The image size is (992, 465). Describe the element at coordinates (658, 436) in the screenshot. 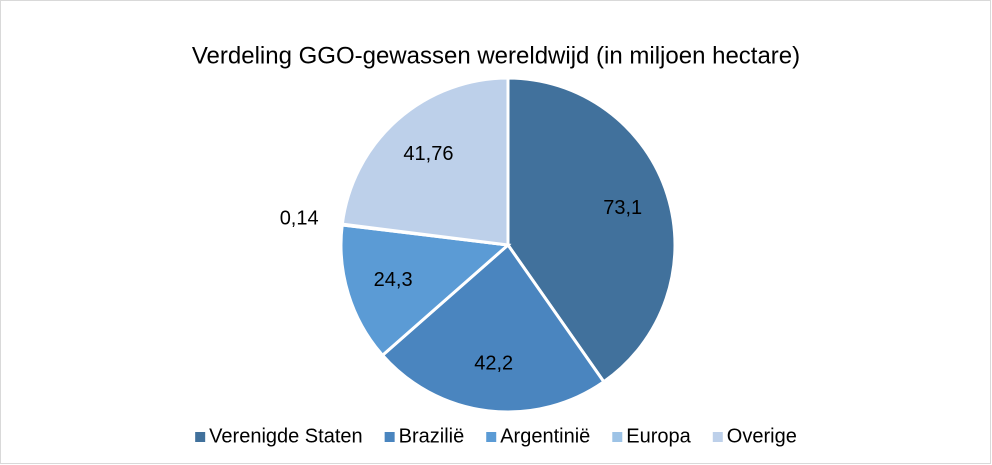

I see `legend-label: Europa` at that location.